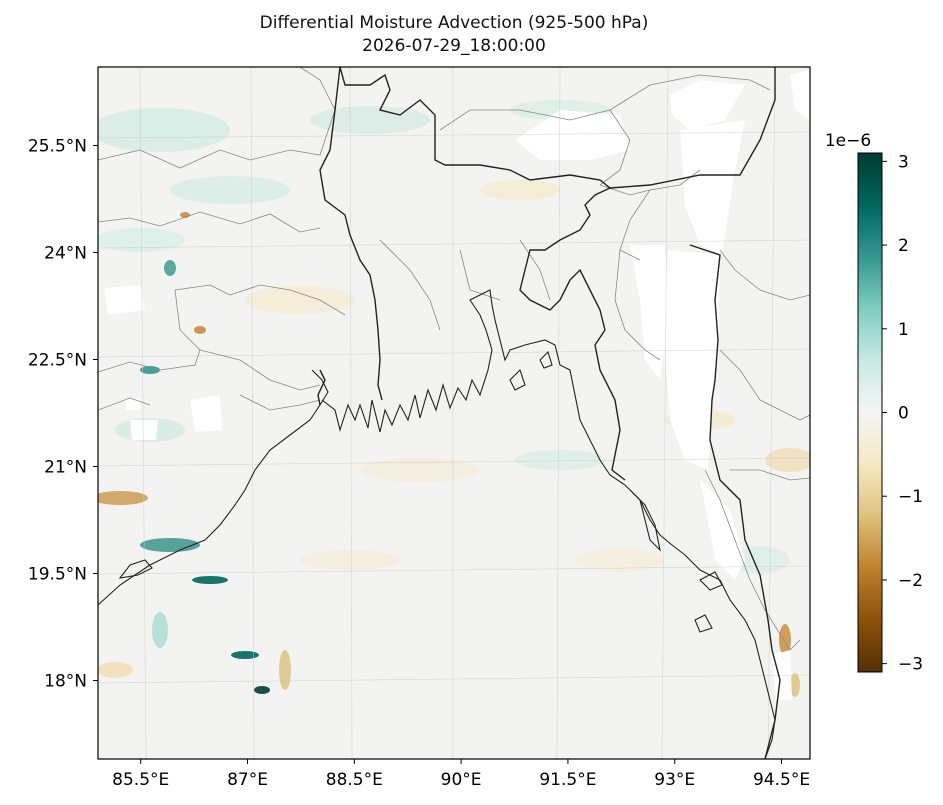 The height and width of the screenshot is (805, 943). Describe the element at coordinates (454, 46) in the screenshot. I see `figure-subtitle: 2026-07-29_18:00:00` at that location.